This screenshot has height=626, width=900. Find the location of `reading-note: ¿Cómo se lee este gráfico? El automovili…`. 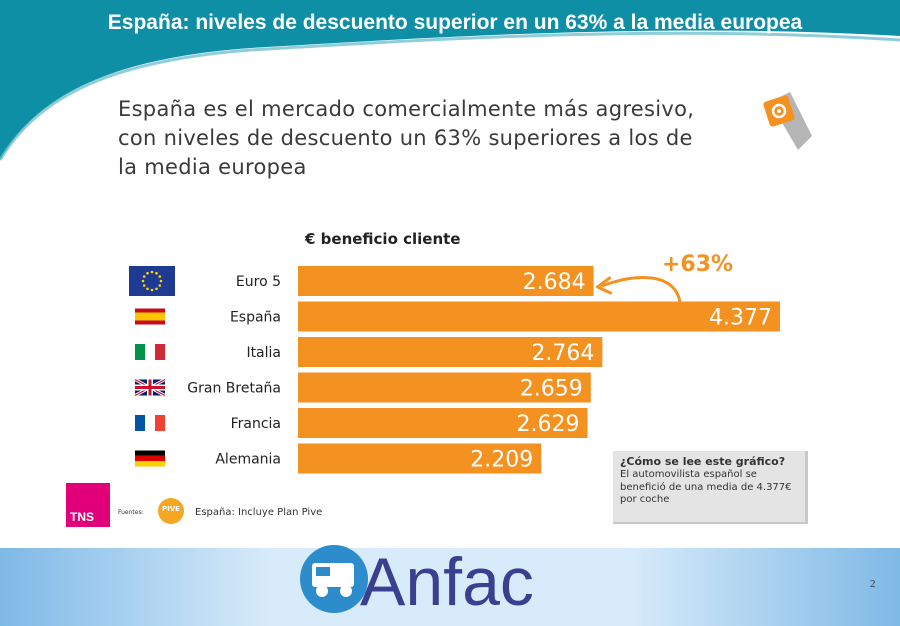

reading-note: ¿Cómo se lee este gráfico? El automovili… is located at coordinates (710, 487).